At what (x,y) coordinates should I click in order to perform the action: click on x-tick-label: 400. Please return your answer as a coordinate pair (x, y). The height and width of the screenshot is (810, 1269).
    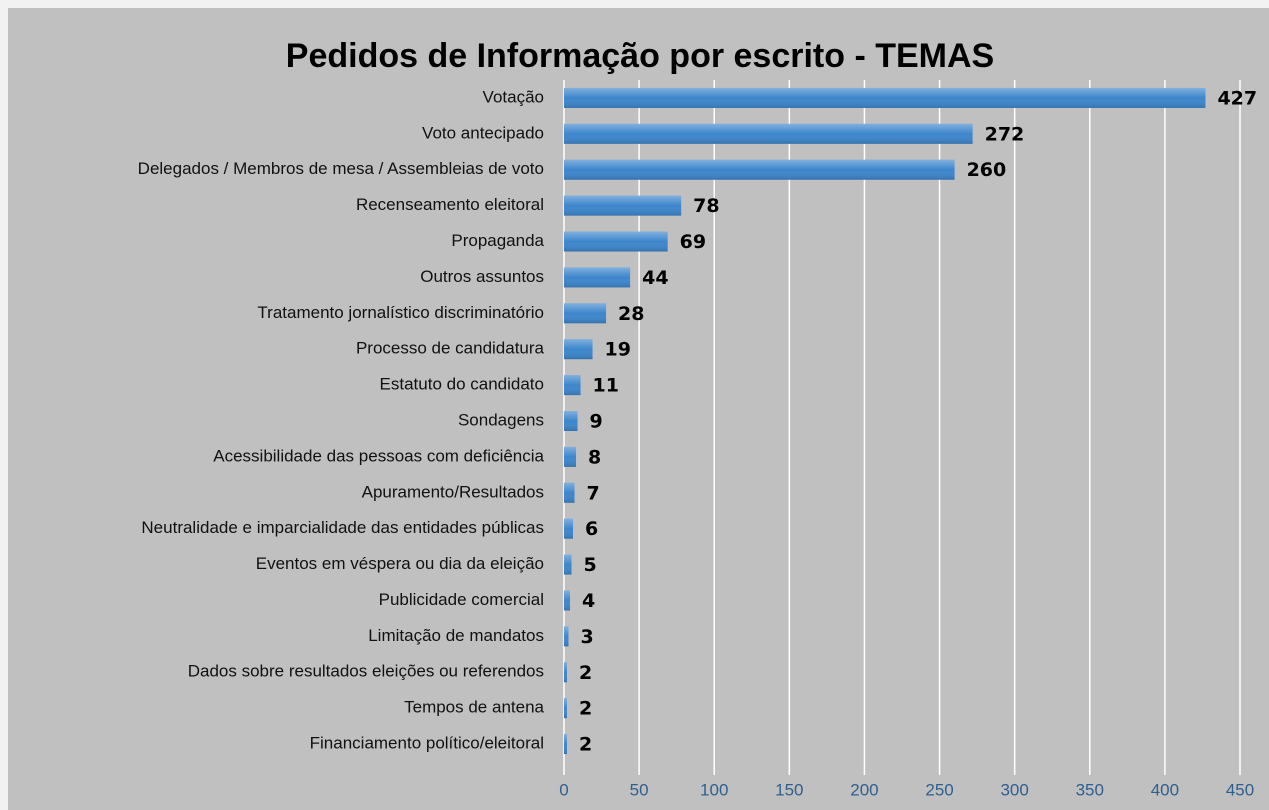
    Looking at the image, I should click on (1165, 789).